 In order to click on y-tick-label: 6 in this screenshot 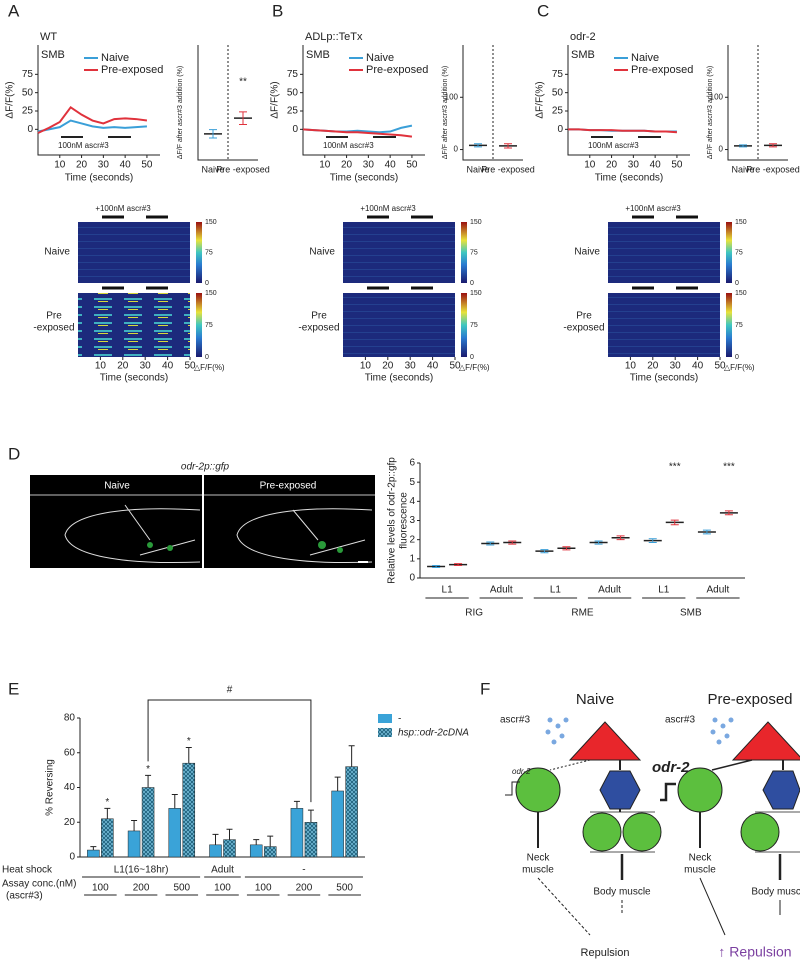, I will do `click(412, 463)`.